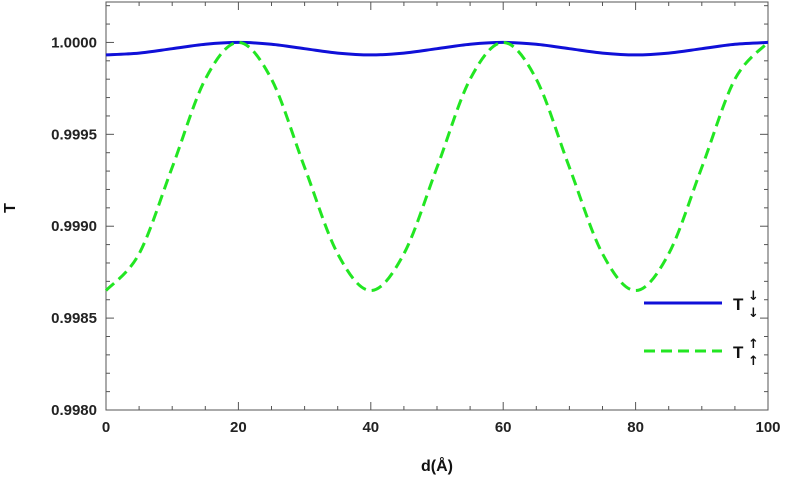 The image size is (788, 484). Describe the element at coordinates (753, 313) in the screenshot. I see `legend-arrow-spin-down-bottom: ↓` at that location.